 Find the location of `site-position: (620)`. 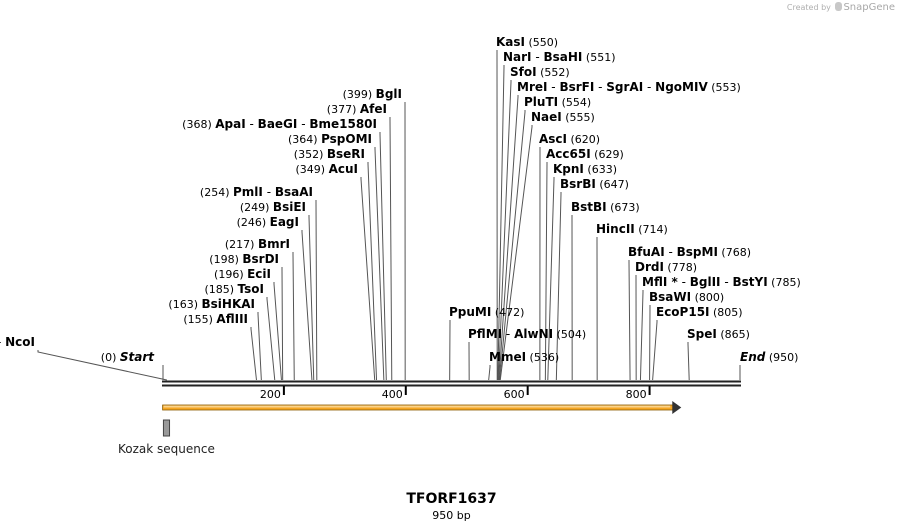

site-position: (620) is located at coordinates (583, 139).